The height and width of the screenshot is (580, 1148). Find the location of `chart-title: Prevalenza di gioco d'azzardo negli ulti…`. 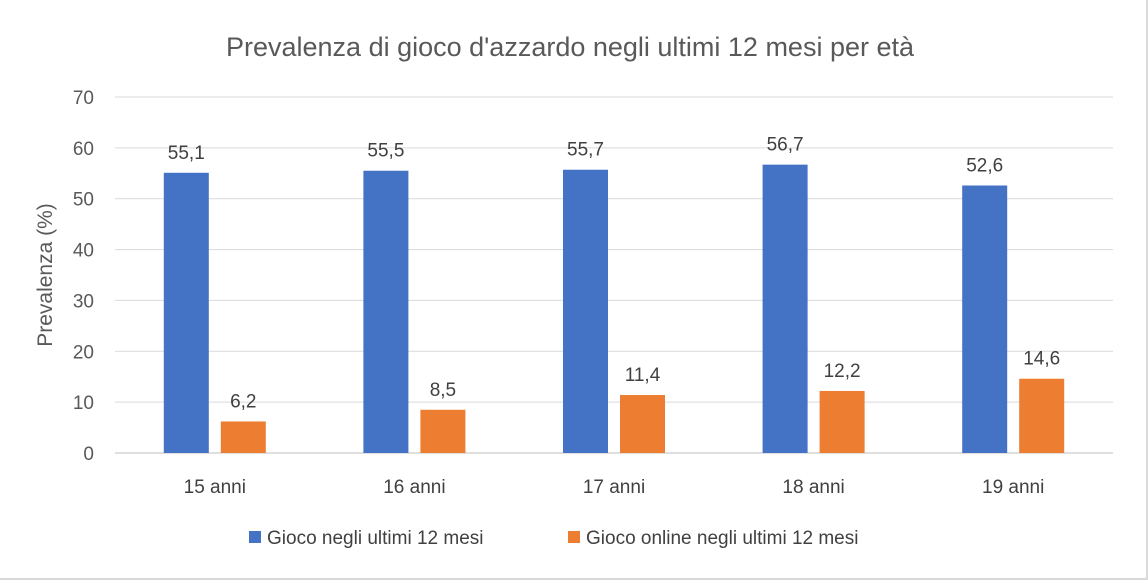

chart-title: Prevalenza di gioco d'azzardo negli ulti… is located at coordinates (570, 47).